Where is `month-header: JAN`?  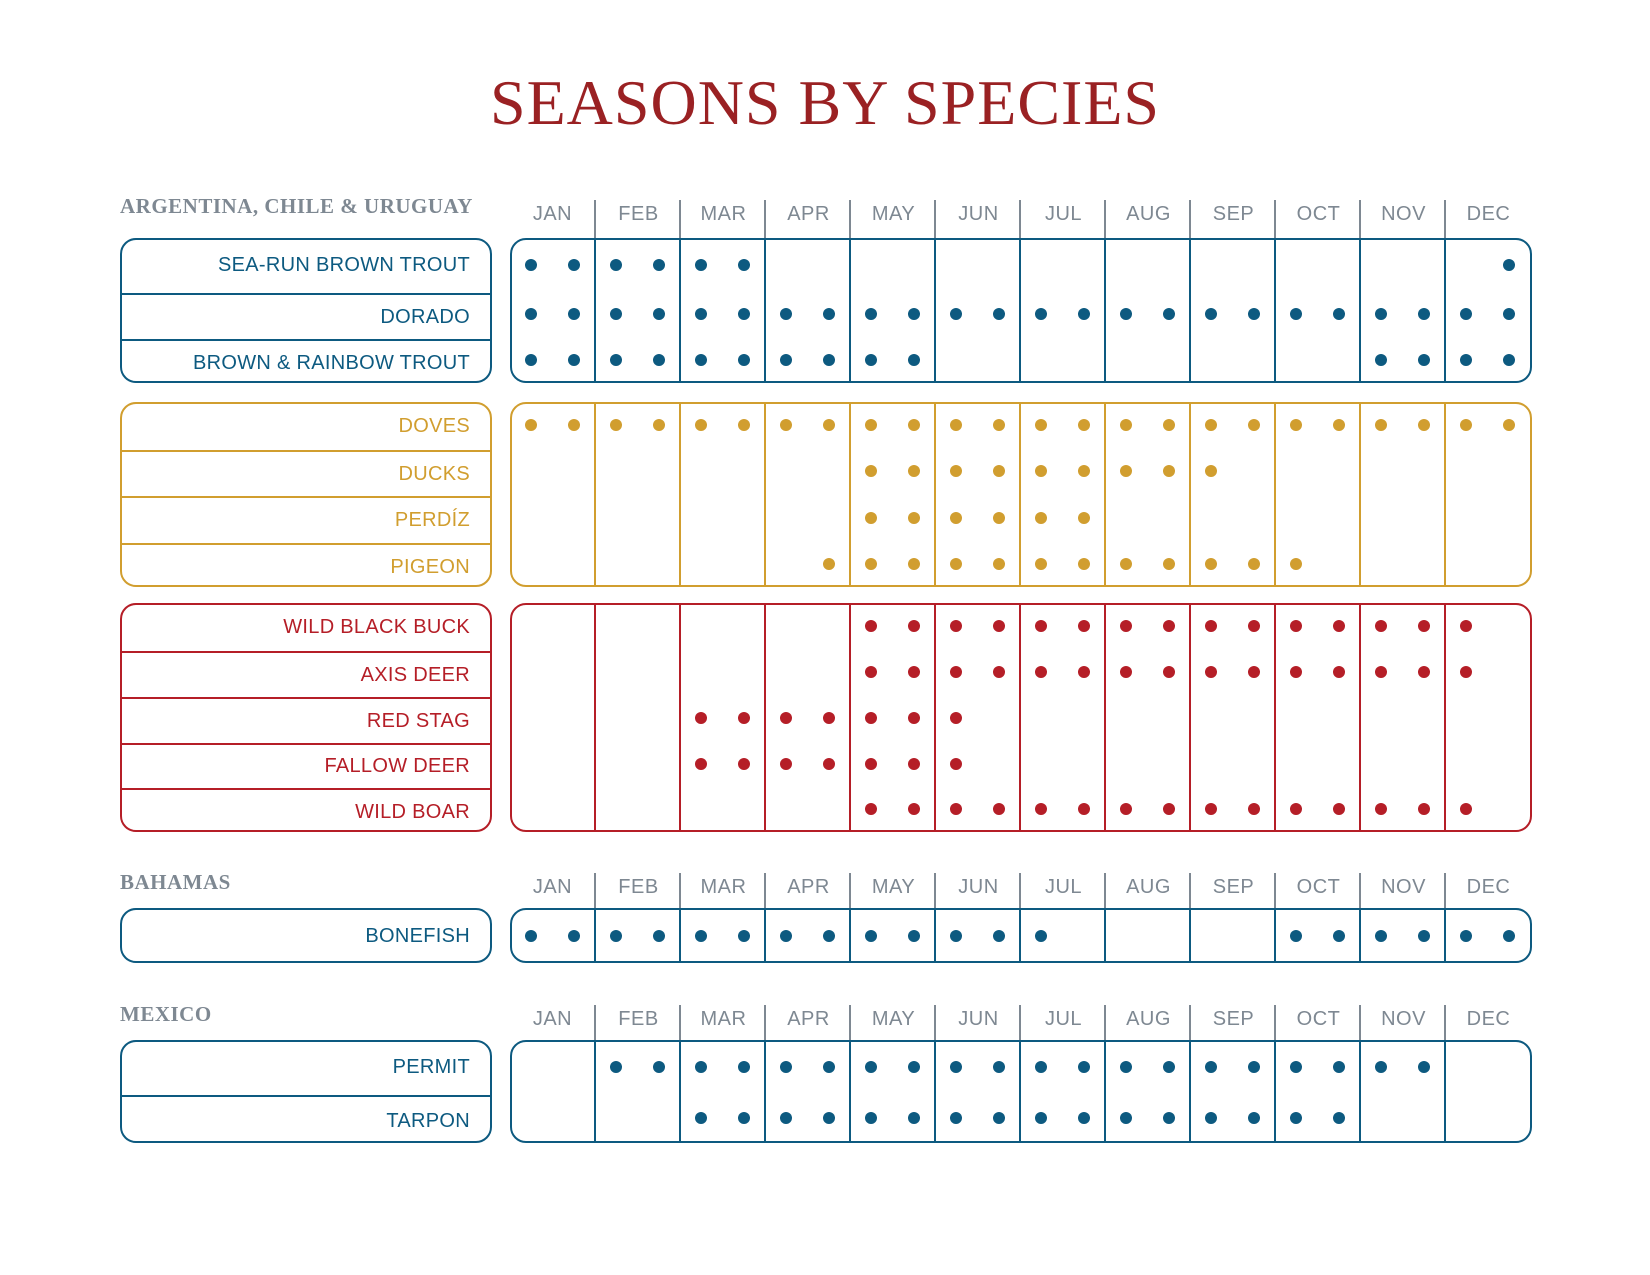 month-header: JAN is located at coordinates (552, 214).